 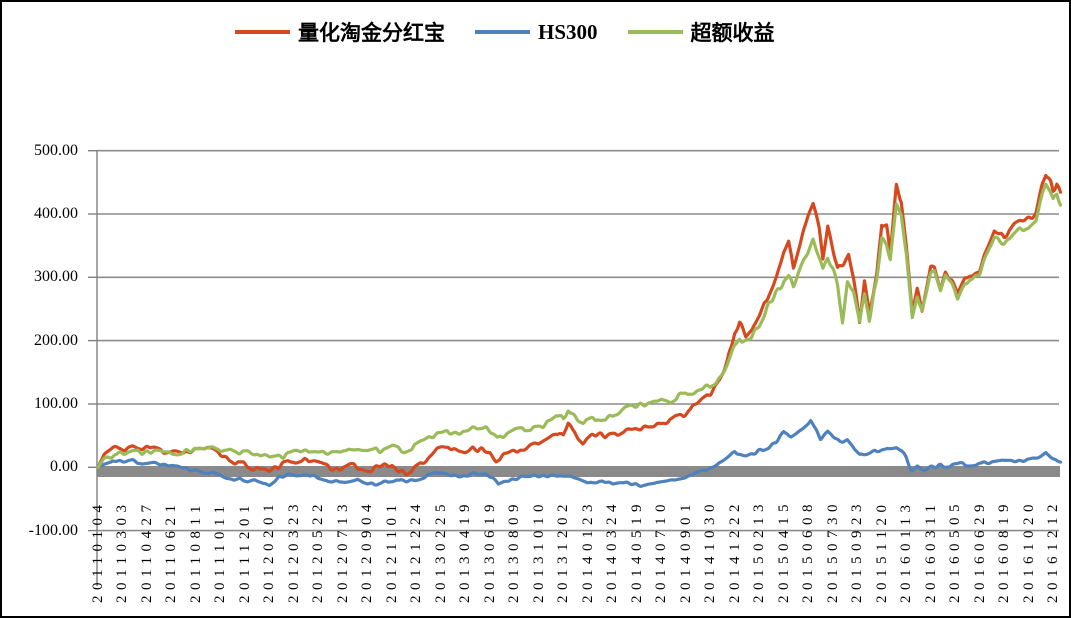 I want to click on chart-legend: 量化淘金分红宝 HS300 超额收益, so click(x=505, y=32).